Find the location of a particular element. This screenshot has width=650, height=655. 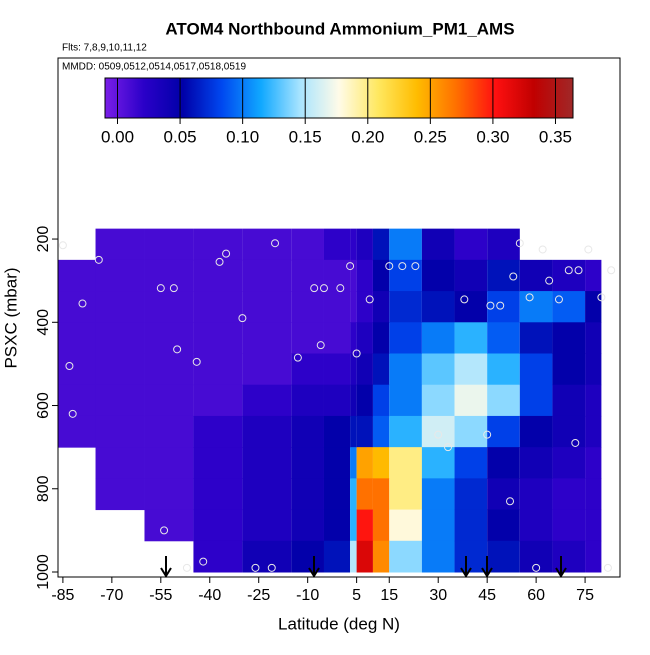

y-axis-label: PSXC (mbar) is located at coordinates (10, 317).